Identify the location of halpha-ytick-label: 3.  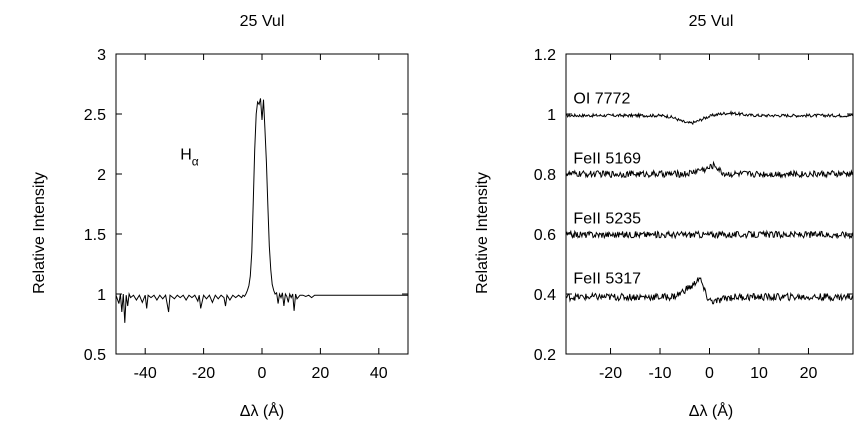
(101, 55).